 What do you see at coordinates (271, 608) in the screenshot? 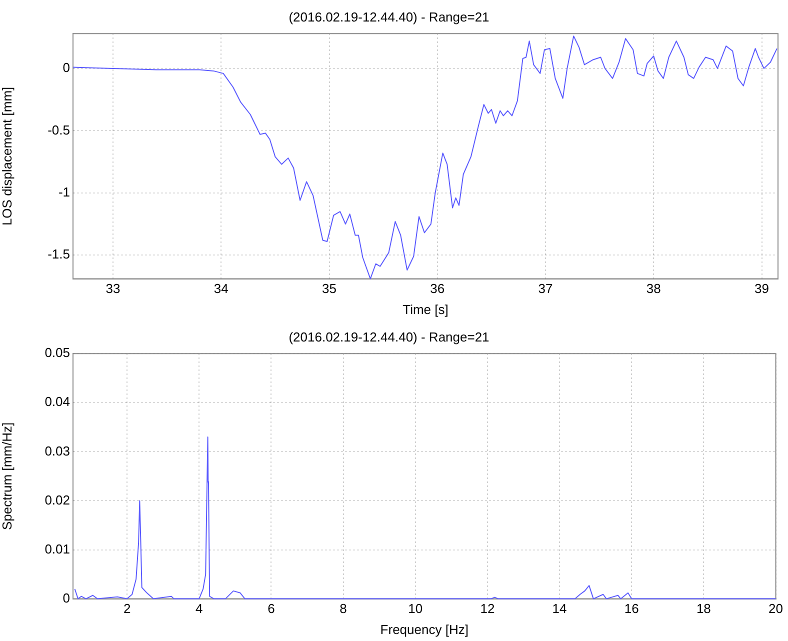
I see `x-tick-label: 6` at bounding box center [271, 608].